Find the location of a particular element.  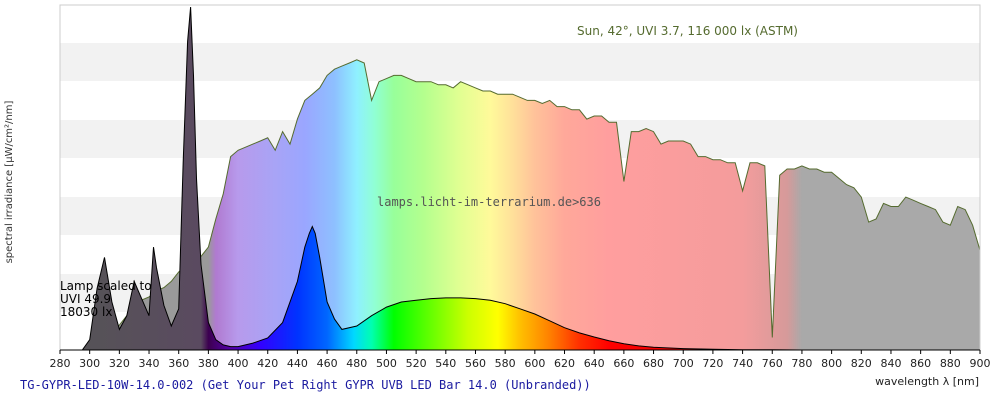

x-tick-label-320: 320 is located at coordinates (119, 363).